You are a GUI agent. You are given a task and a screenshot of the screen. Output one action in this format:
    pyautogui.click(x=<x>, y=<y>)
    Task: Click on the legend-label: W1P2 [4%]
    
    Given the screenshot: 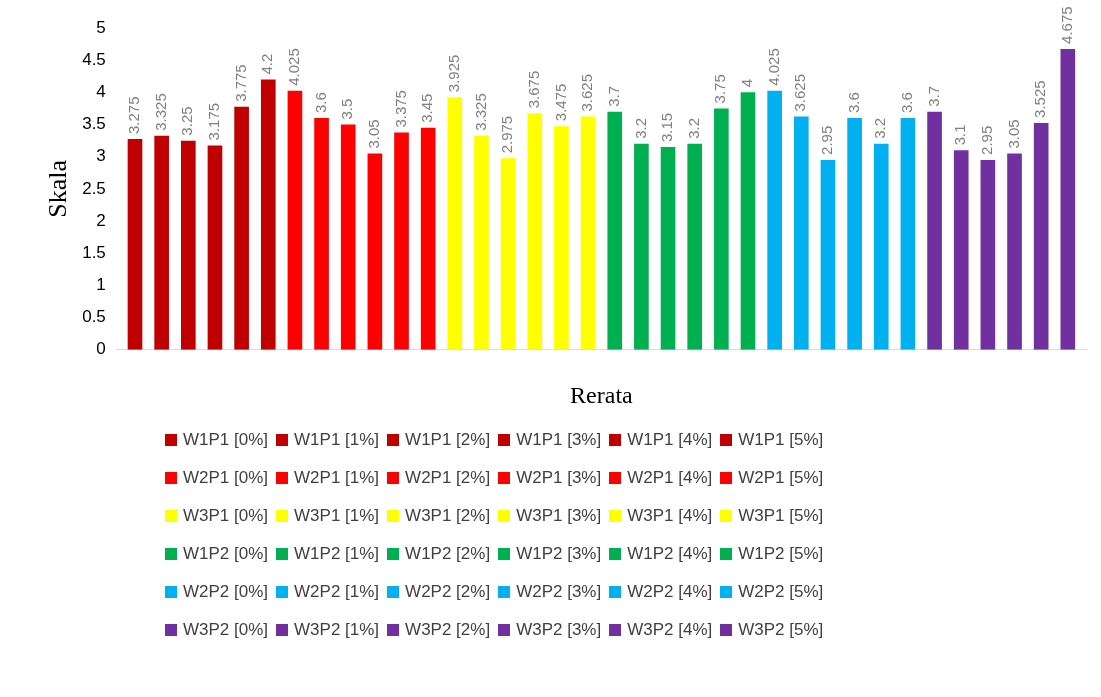 What is the action you would take?
    pyautogui.click(x=670, y=554)
    